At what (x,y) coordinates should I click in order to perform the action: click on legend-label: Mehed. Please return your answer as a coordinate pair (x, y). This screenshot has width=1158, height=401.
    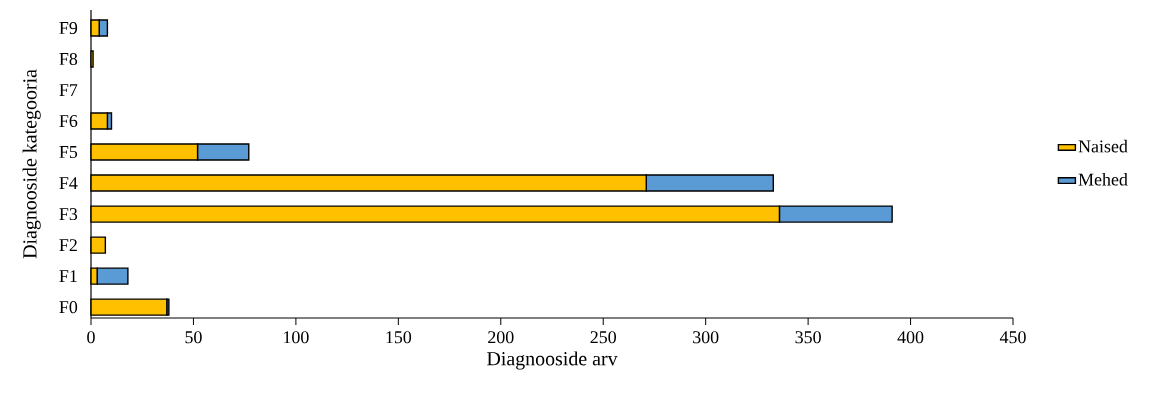
    Looking at the image, I should click on (1103, 179).